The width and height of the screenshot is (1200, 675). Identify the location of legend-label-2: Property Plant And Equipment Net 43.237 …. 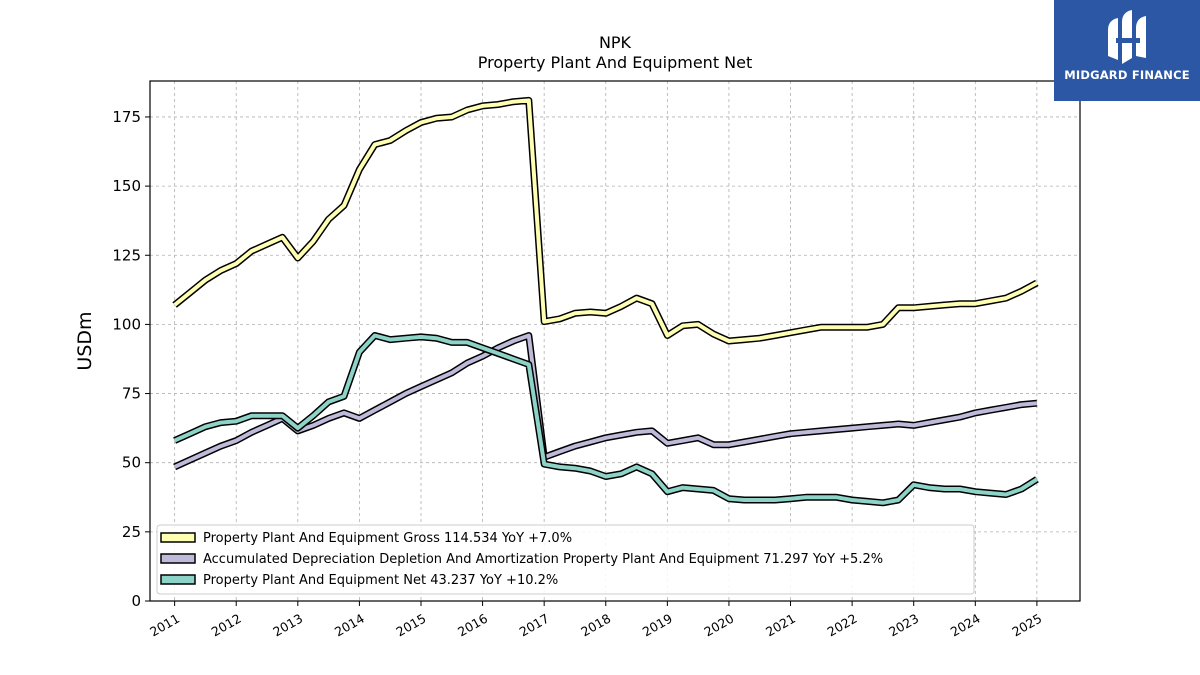
(380, 580).